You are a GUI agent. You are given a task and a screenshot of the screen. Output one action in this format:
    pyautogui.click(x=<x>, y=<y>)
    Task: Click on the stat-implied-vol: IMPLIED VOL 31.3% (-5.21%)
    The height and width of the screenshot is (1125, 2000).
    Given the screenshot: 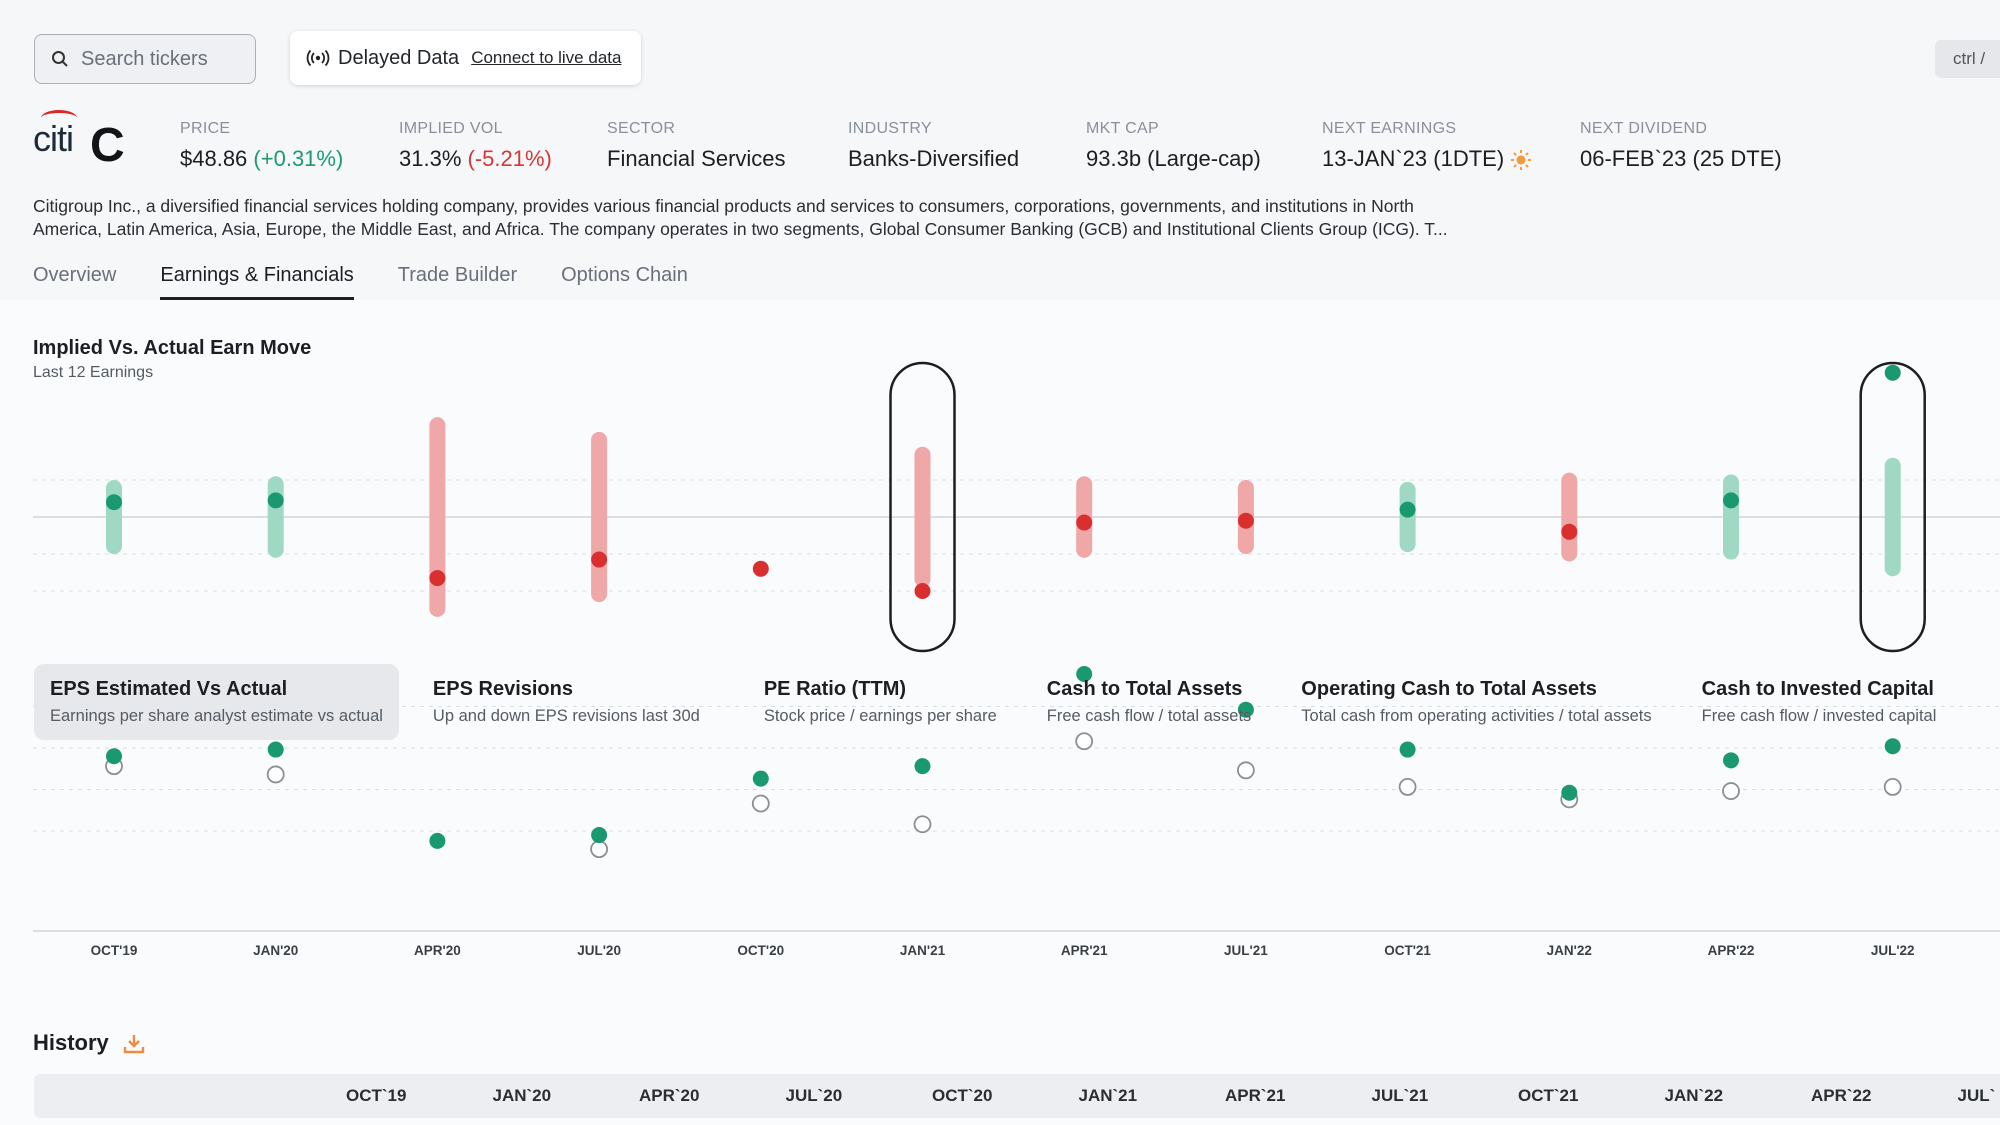 What is the action you would take?
    pyautogui.click(x=475, y=146)
    